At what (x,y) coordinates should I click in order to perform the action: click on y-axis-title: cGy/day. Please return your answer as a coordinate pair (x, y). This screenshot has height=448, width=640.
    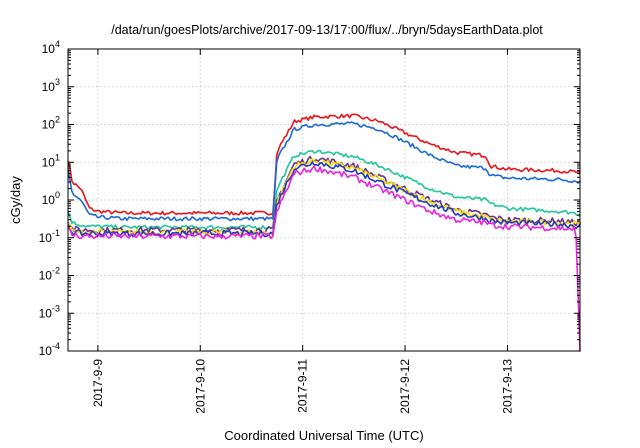
    Looking at the image, I should click on (15, 200).